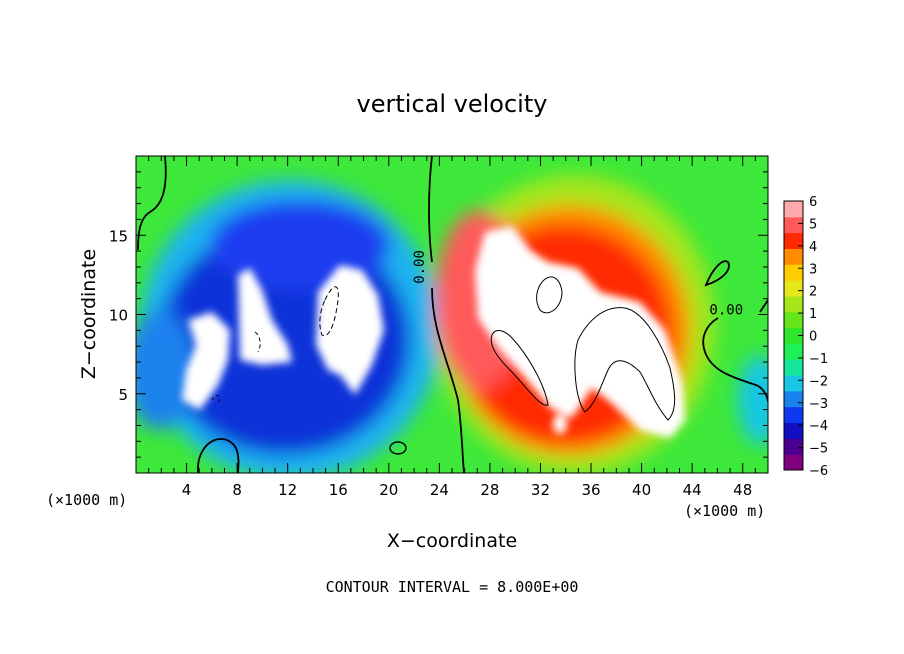  I want to click on zero-contour-small-loop, so click(398, 448).